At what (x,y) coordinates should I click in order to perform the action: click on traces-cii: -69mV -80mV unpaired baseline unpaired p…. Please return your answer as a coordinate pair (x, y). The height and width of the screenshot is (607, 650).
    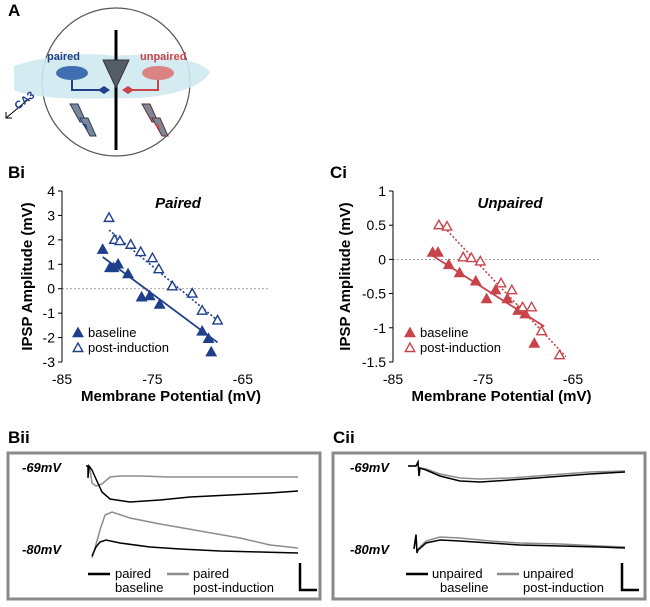
    Looking at the image, I should click on (489, 526).